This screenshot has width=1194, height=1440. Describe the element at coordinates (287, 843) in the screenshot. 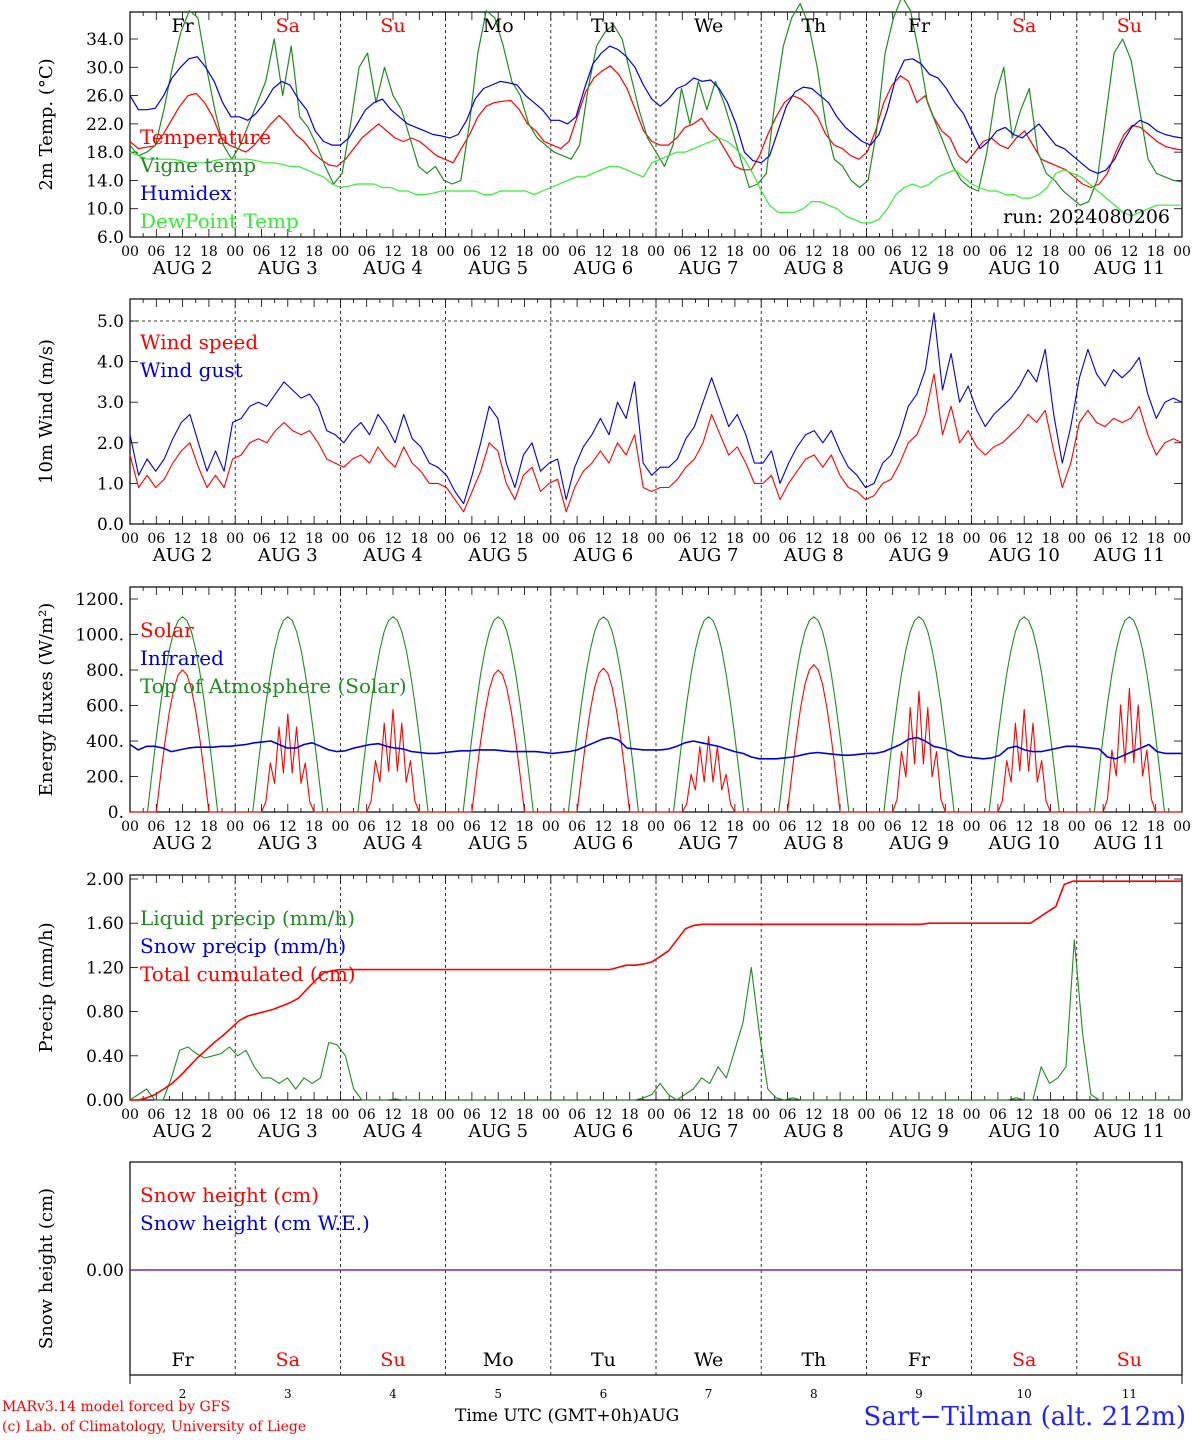

I see `date-label: AUG 3` at that location.